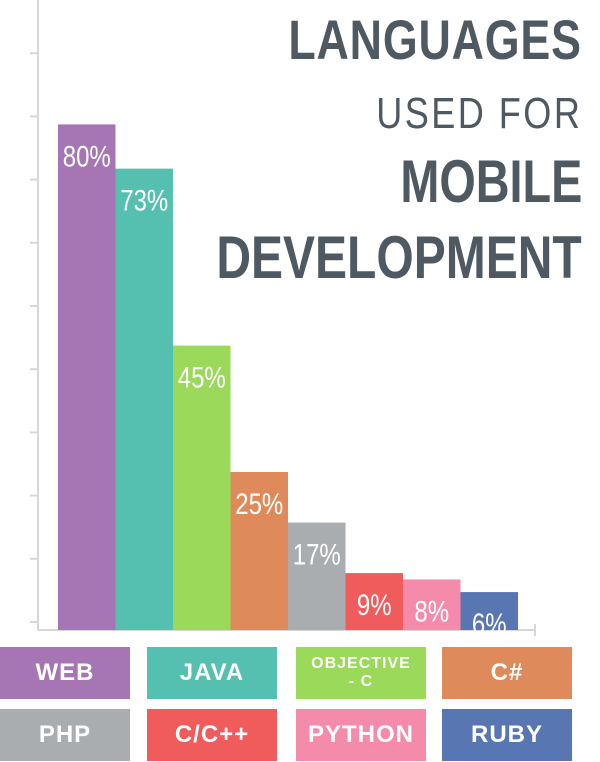 This screenshot has width=600, height=762. Describe the element at coordinates (65, 673) in the screenshot. I see `legend-item-web: WEB` at that location.